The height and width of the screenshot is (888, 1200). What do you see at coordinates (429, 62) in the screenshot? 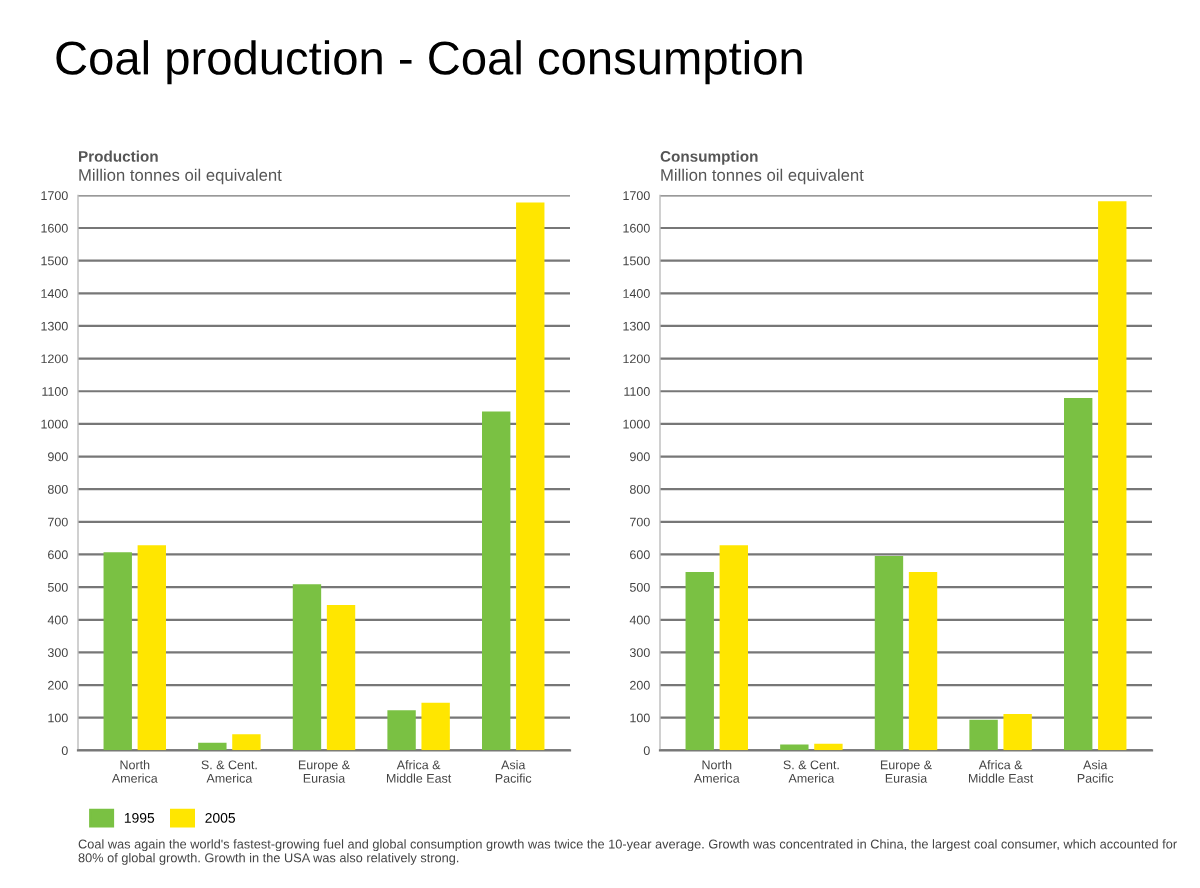
I see `text: Coal production - Coal consumption` at bounding box center [429, 62].